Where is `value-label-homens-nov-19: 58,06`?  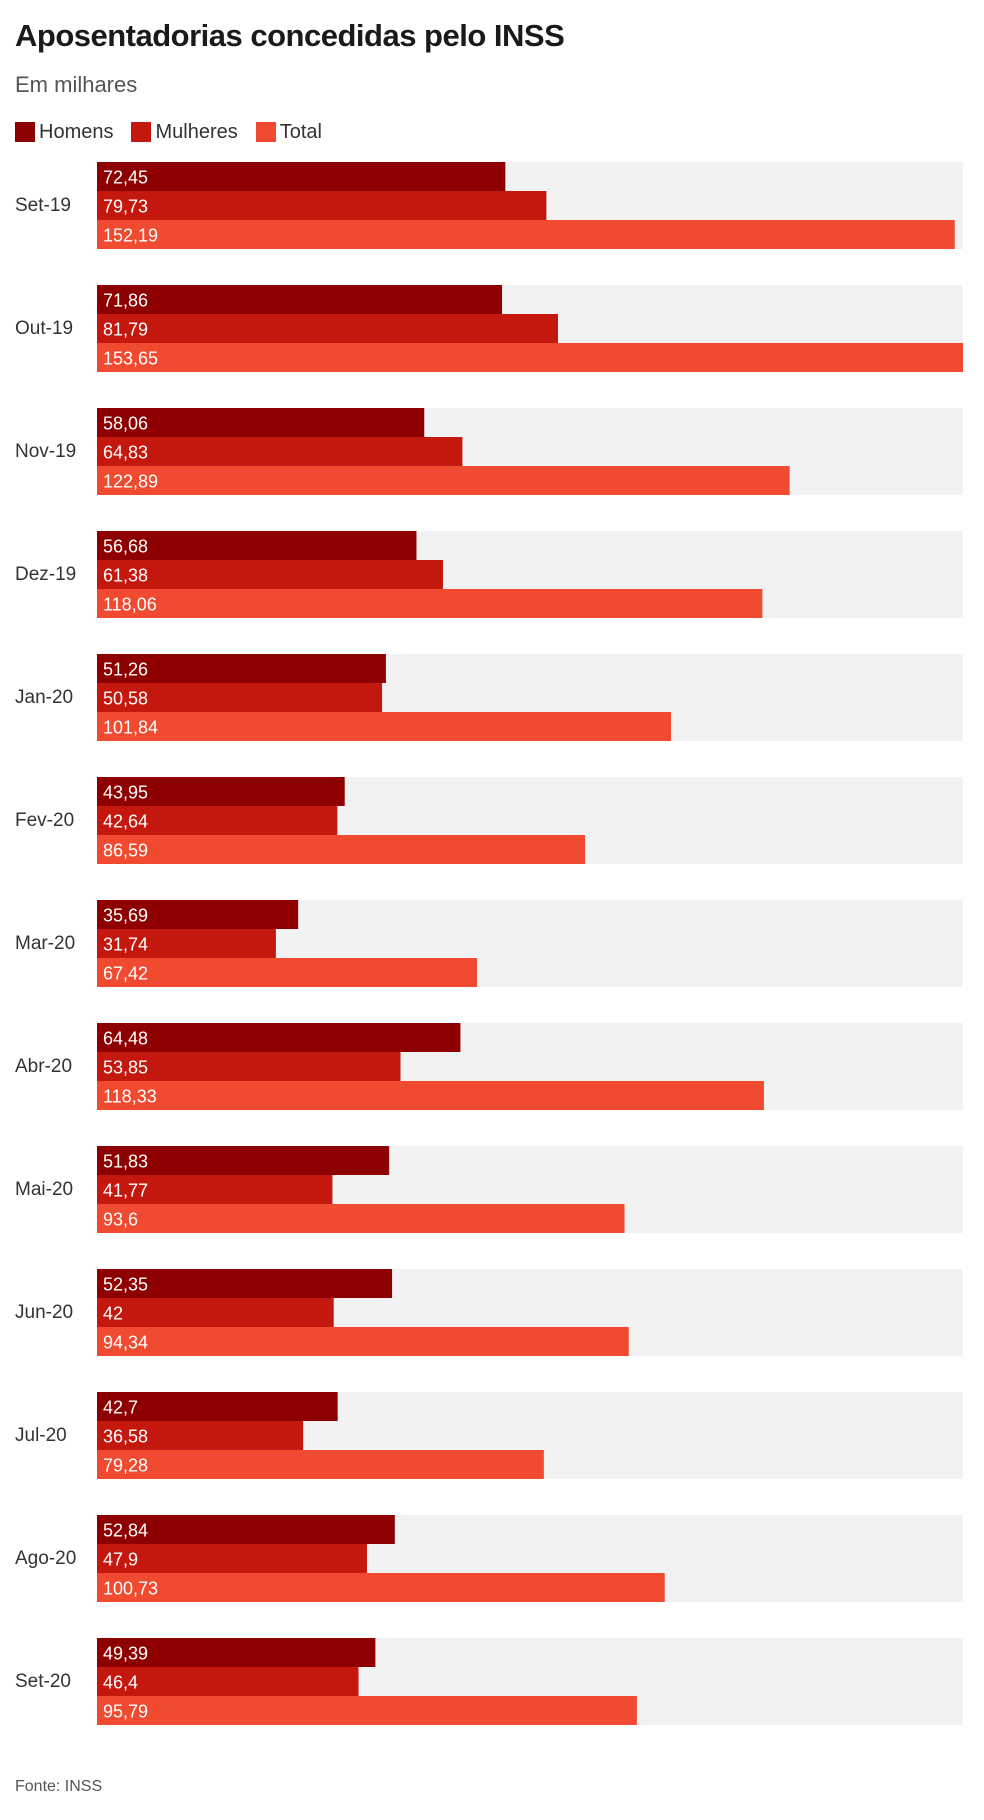
value-label-homens-nov-19: 58,06 is located at coordinates (125, 424).